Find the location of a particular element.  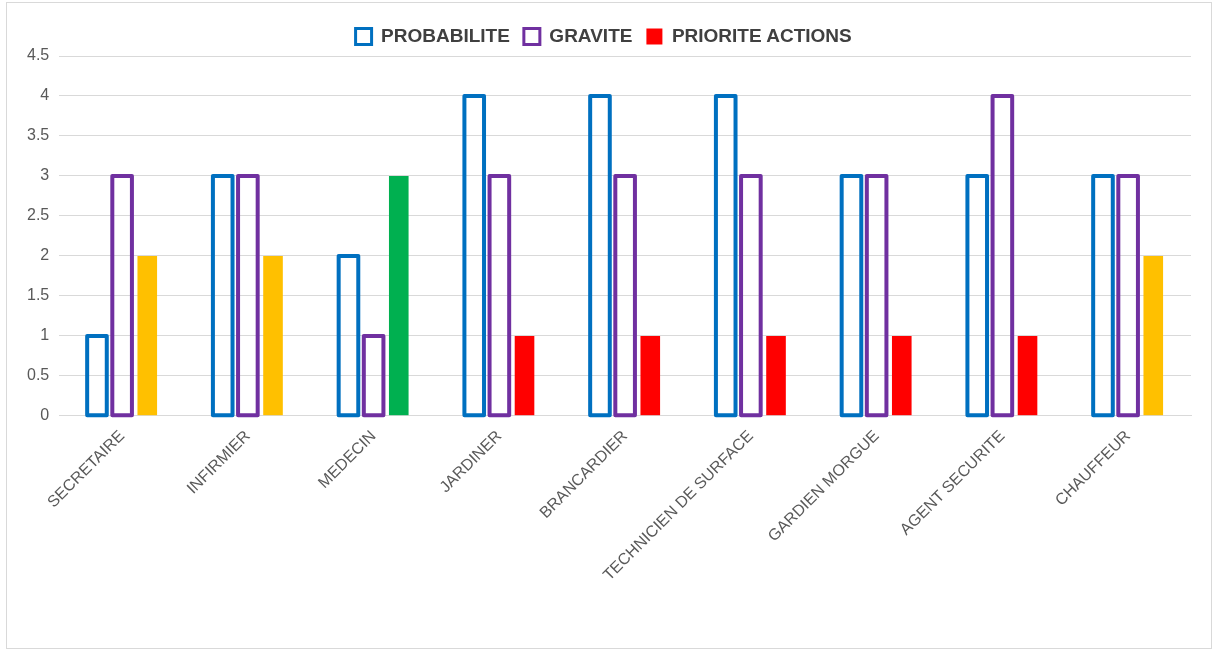

y-tick-label: 1.5 is located at coordinates (38, 295).